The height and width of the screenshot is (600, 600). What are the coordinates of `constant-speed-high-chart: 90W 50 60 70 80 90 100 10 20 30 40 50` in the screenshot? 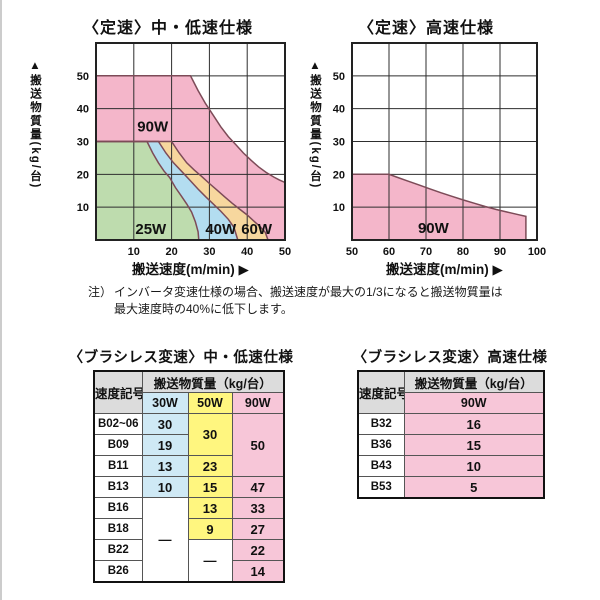 It's located at (439, 150).